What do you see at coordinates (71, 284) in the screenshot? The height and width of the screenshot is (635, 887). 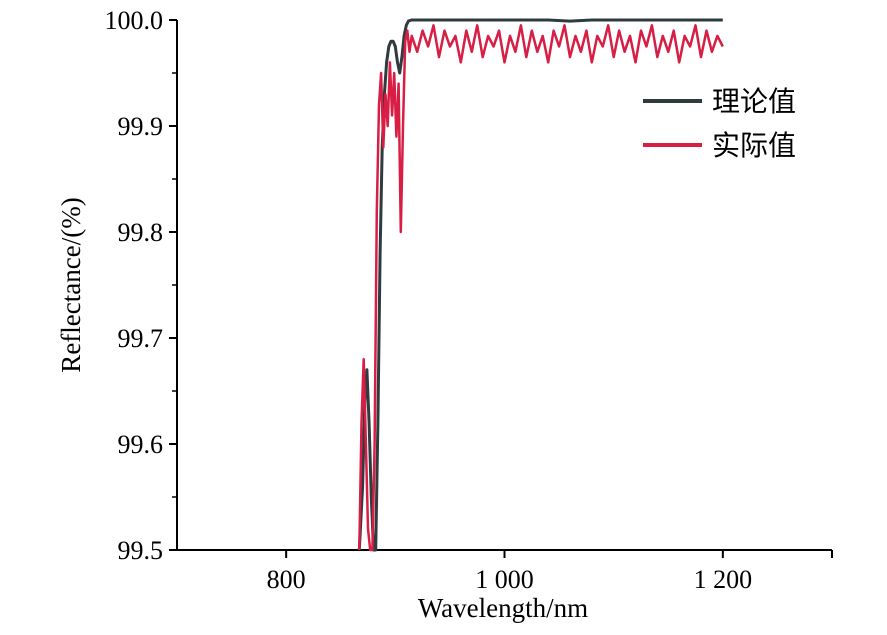 I see `y-axis-title: Reflectance/(%)` at bounding box center [71, 284].